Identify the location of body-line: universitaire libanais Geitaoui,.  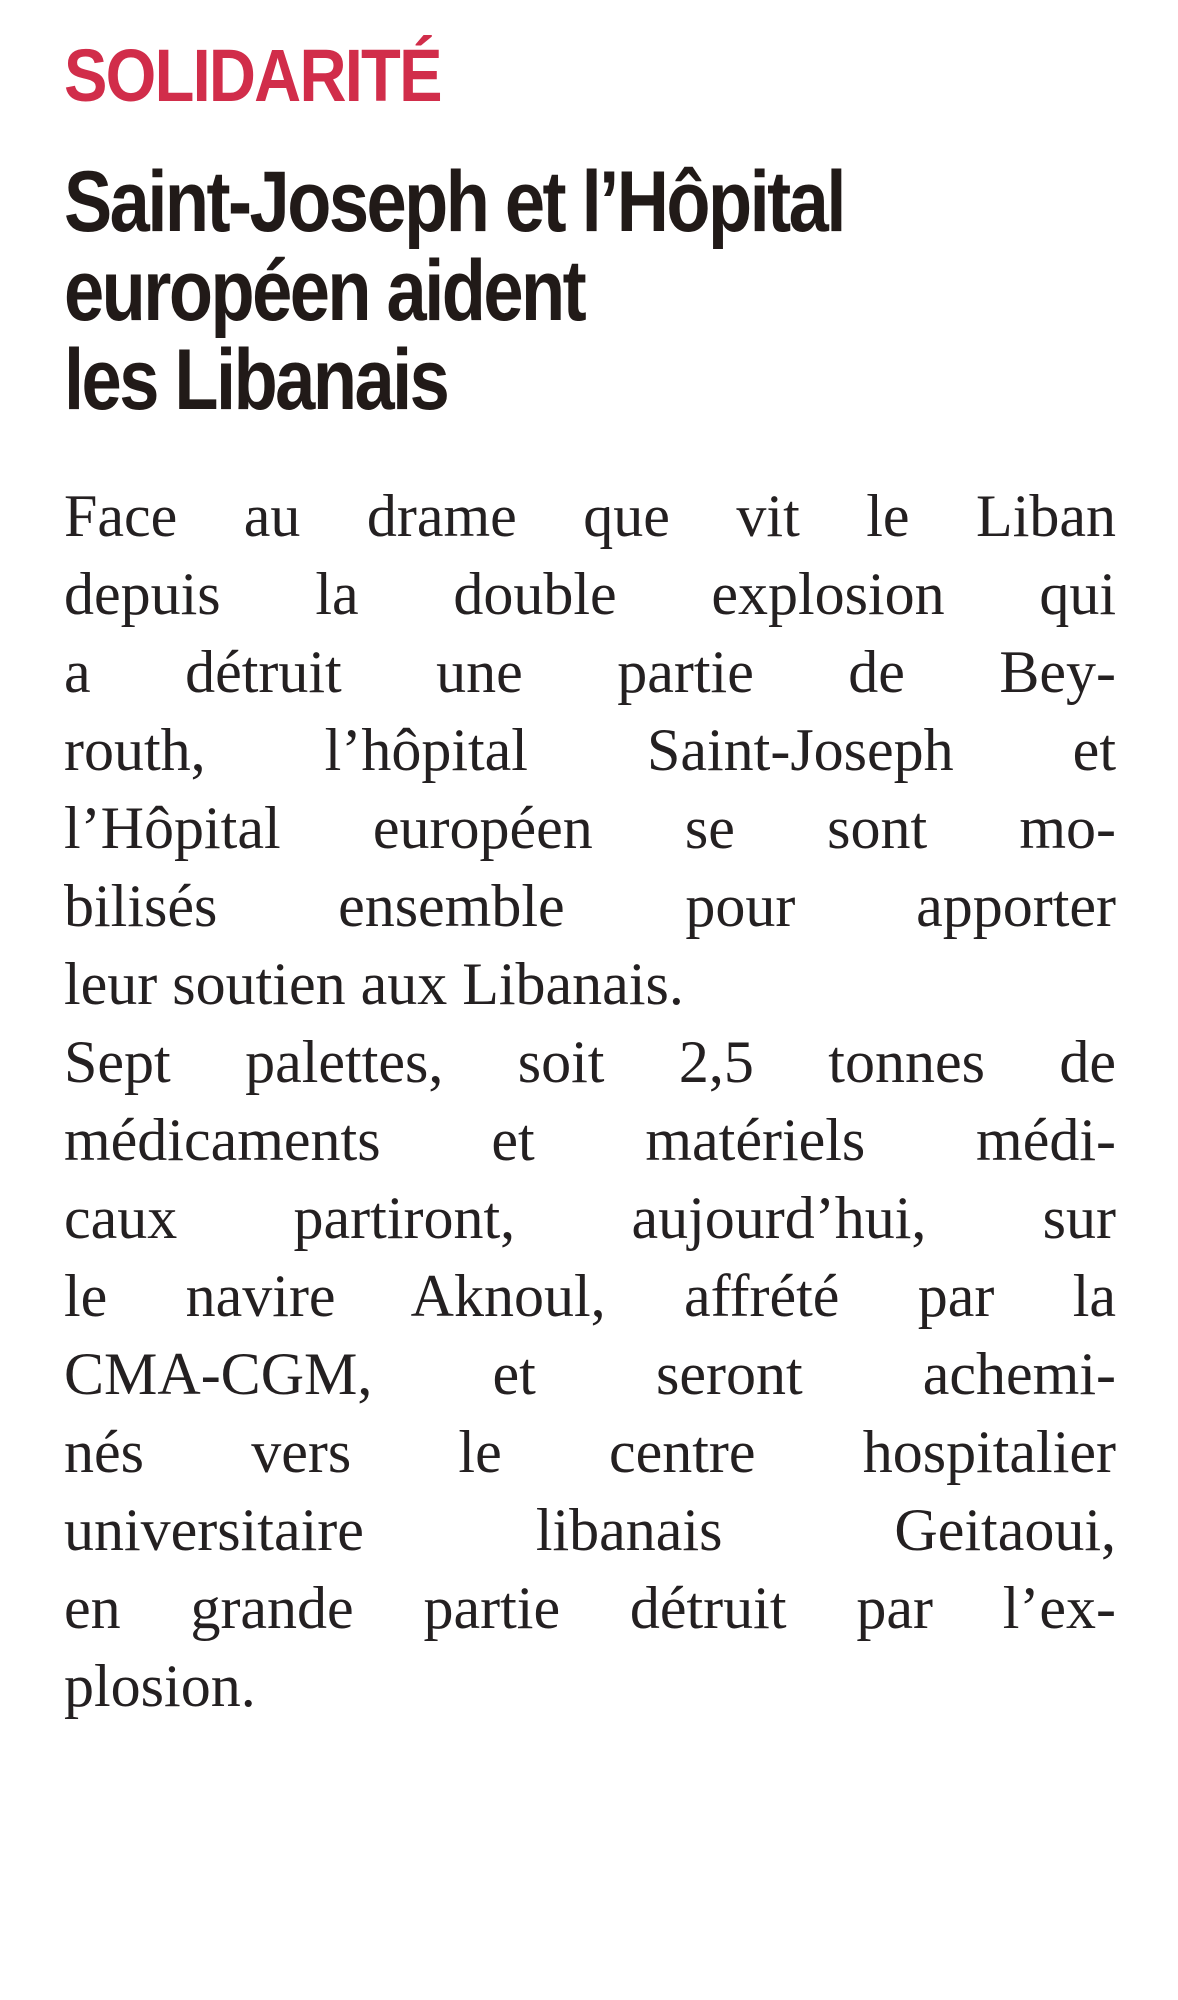
(590, 1530).